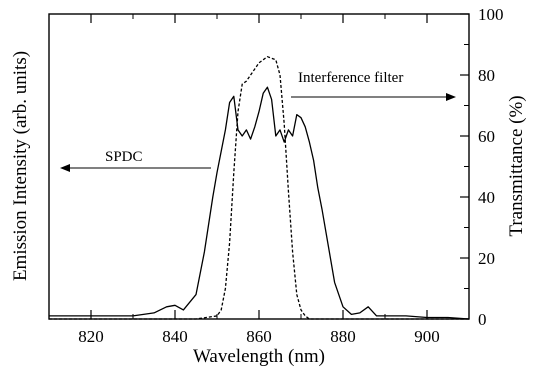 This screenshot has width=537, height=370. Describe the element at coordinates (91, 336) in the screenshot. I see `x-tick-label: 820` at that location.